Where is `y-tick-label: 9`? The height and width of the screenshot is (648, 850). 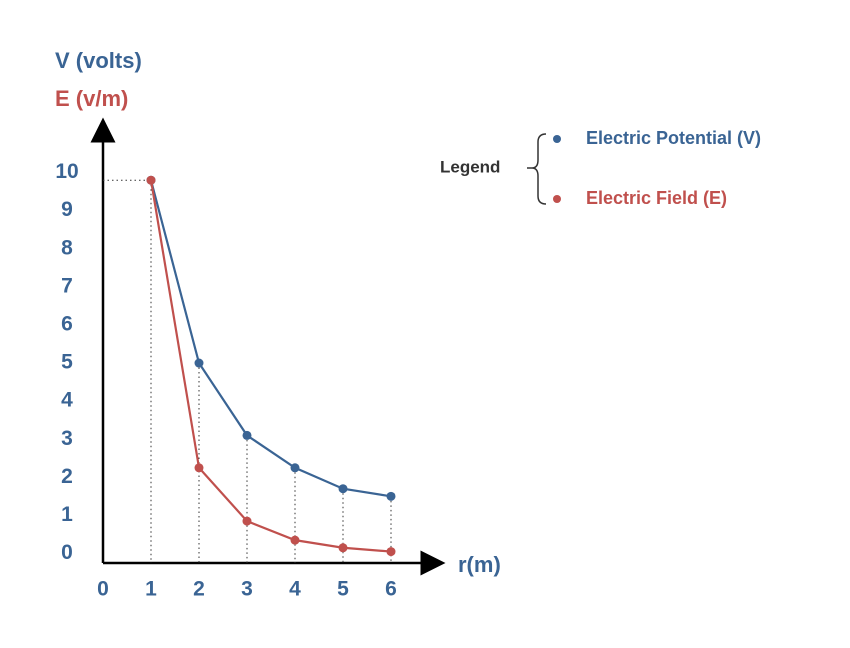 y-tick-label: 9 is located at coordinates (67, 209).